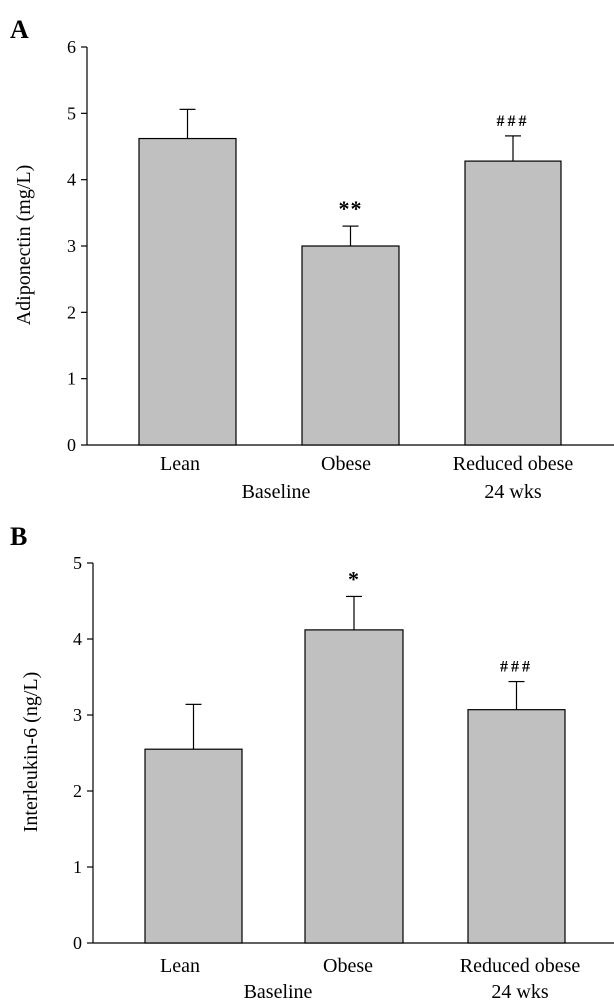 The width and height of the screenshot is (614, 1001). I want to click on panel-b-category-sublabel: Baseline, so click(278, 991).